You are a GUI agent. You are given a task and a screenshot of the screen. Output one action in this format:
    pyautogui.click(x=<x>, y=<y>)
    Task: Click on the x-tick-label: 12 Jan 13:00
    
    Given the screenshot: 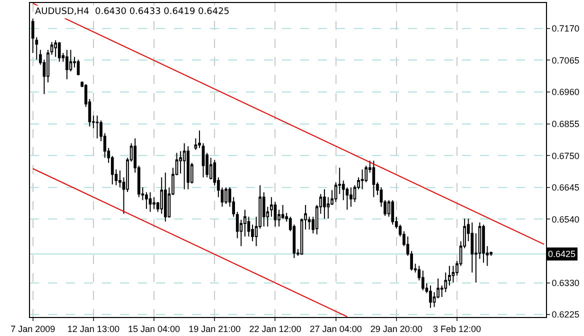 What is the action you would take?
    pyautogui.click(x=93, y=329)
    